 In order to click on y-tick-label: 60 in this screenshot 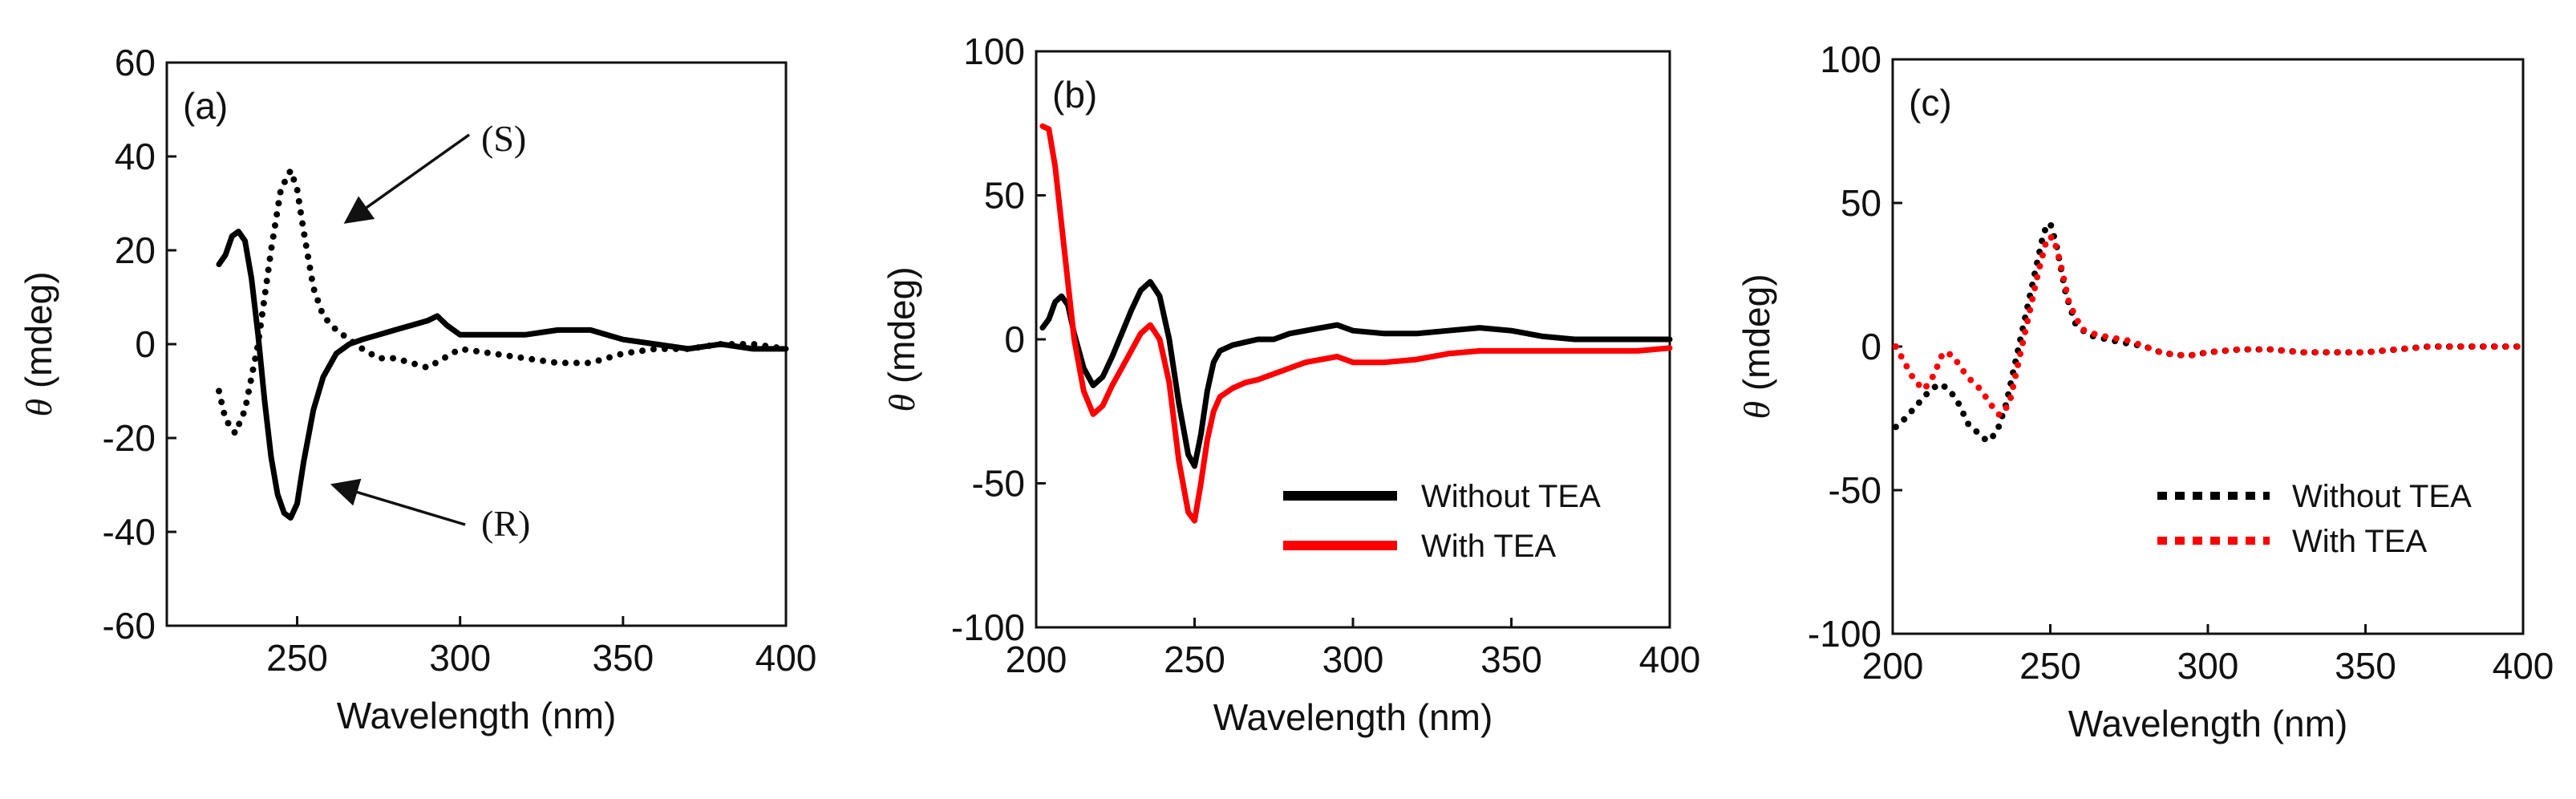, I will do `click(135, 62)`.